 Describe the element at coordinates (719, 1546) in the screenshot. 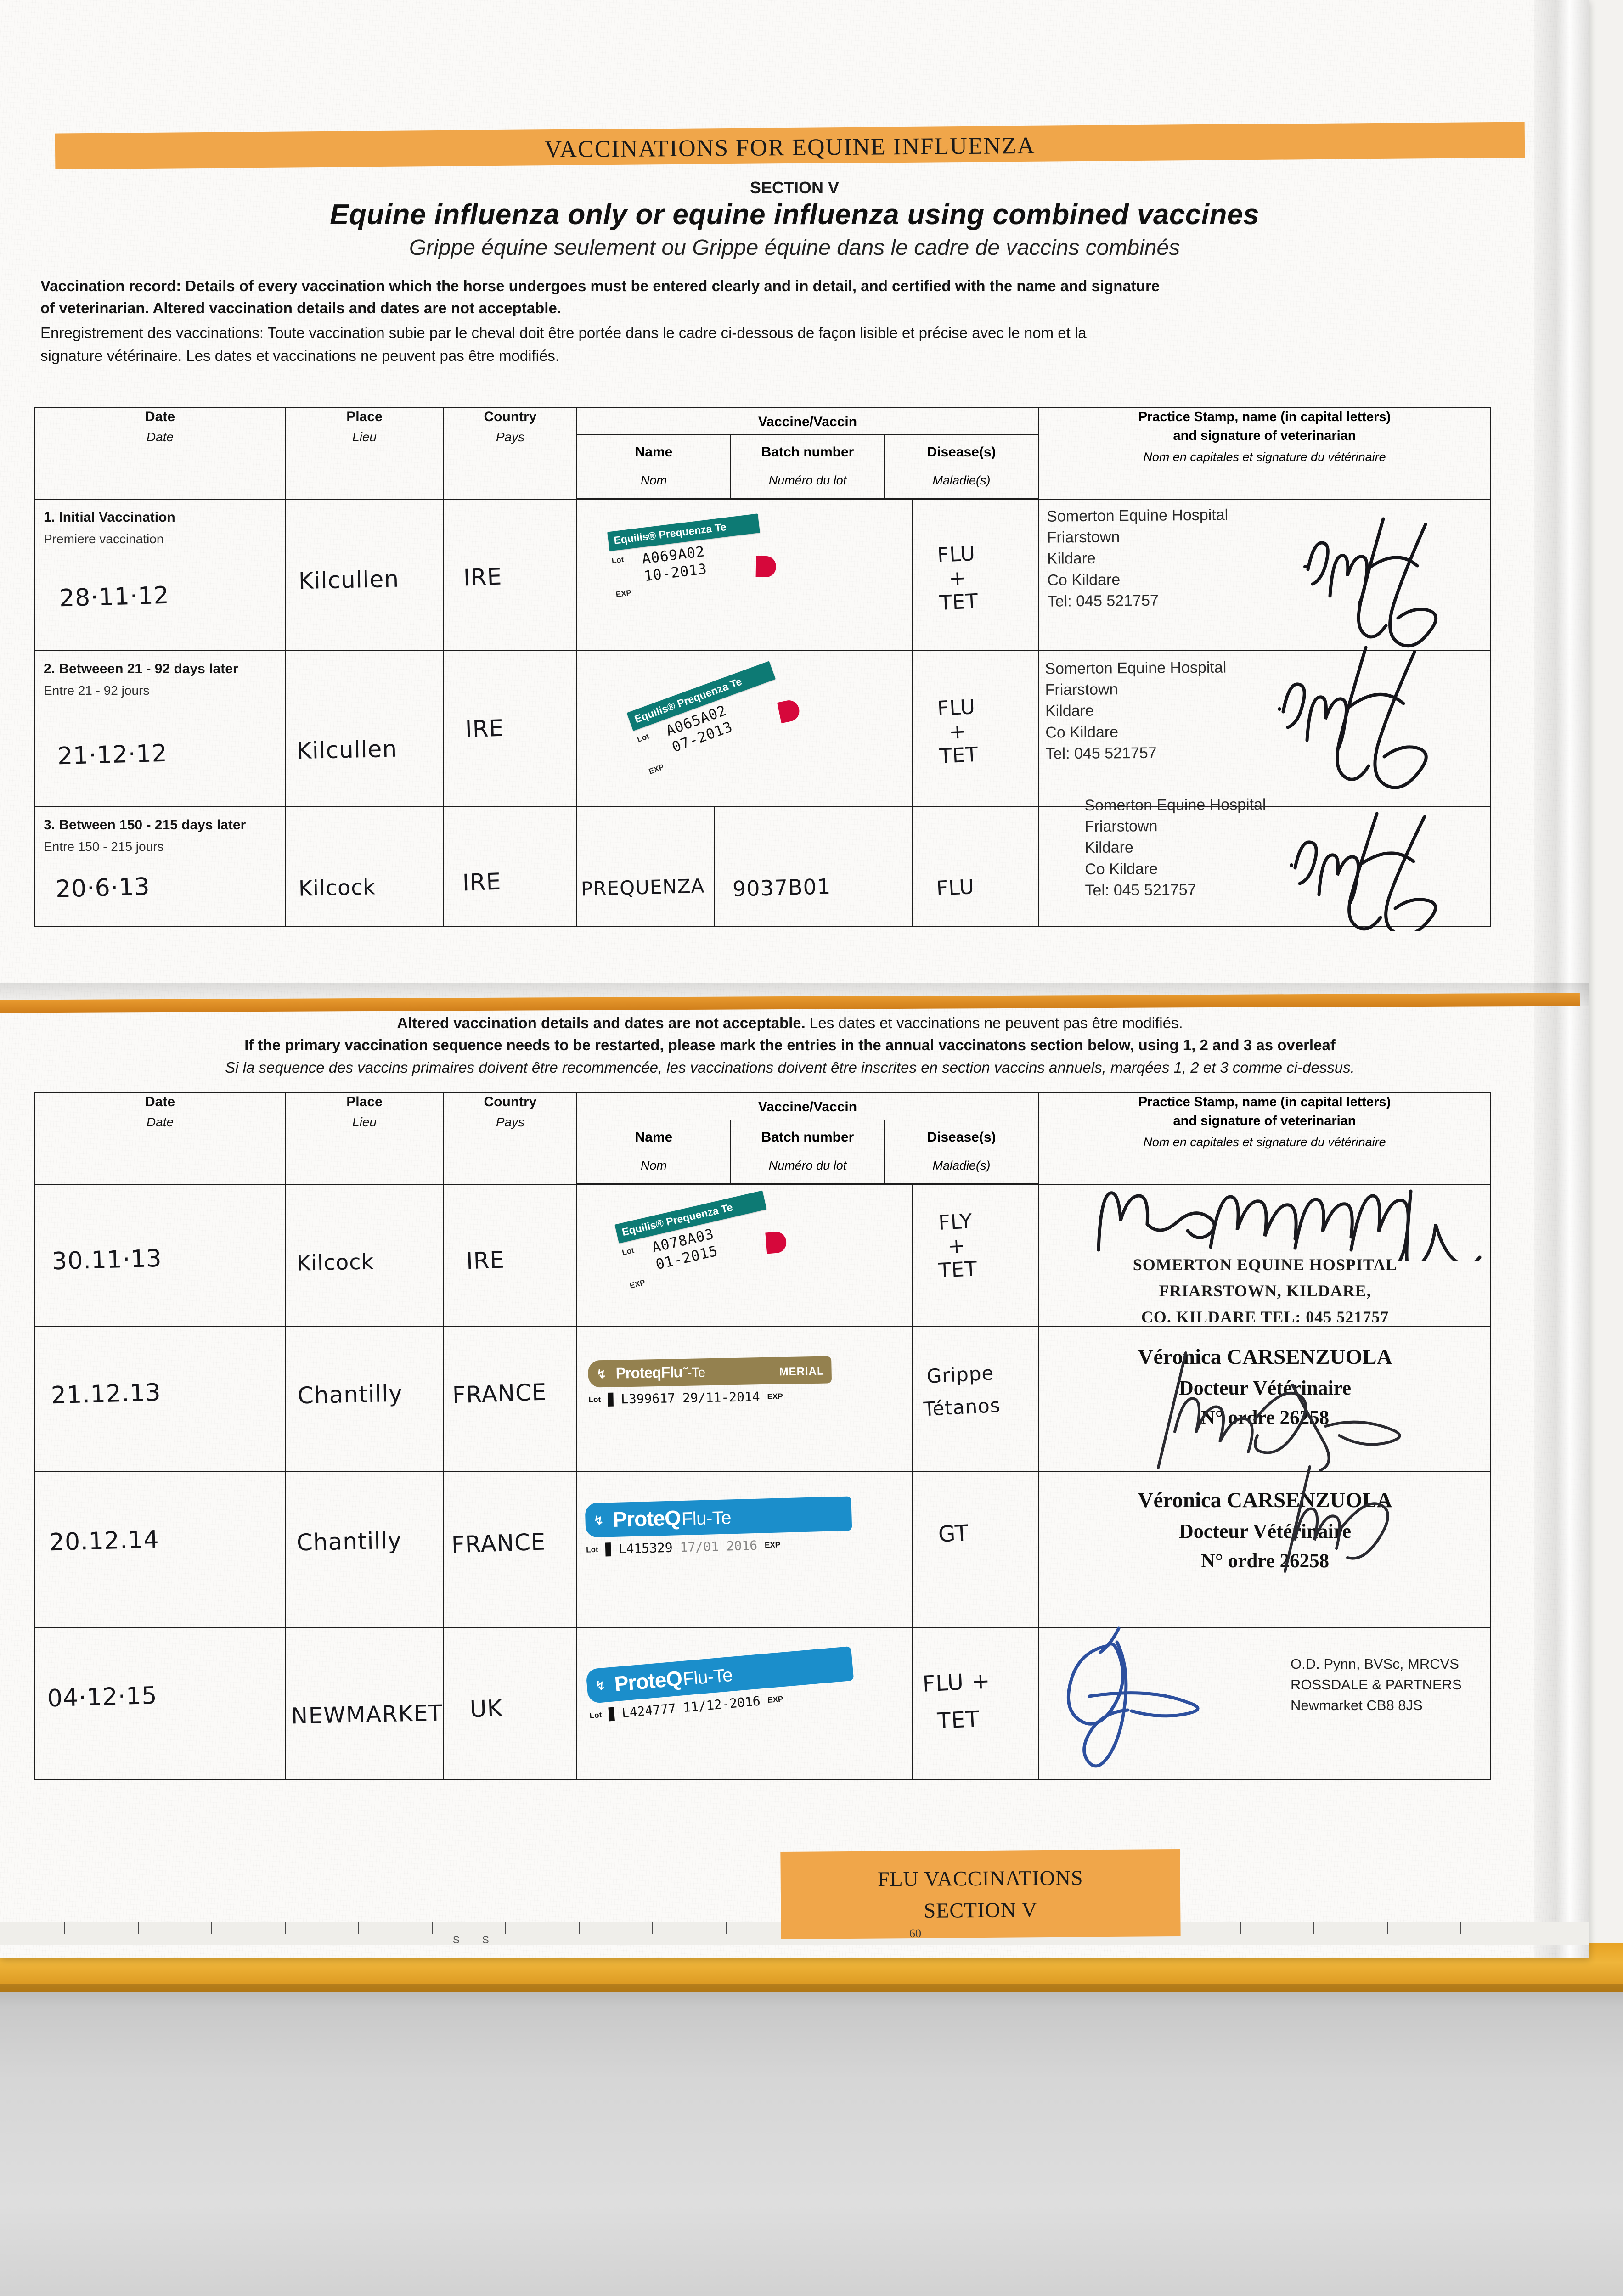

I see `sticker-exp-value: 17/01 2016` at that location.